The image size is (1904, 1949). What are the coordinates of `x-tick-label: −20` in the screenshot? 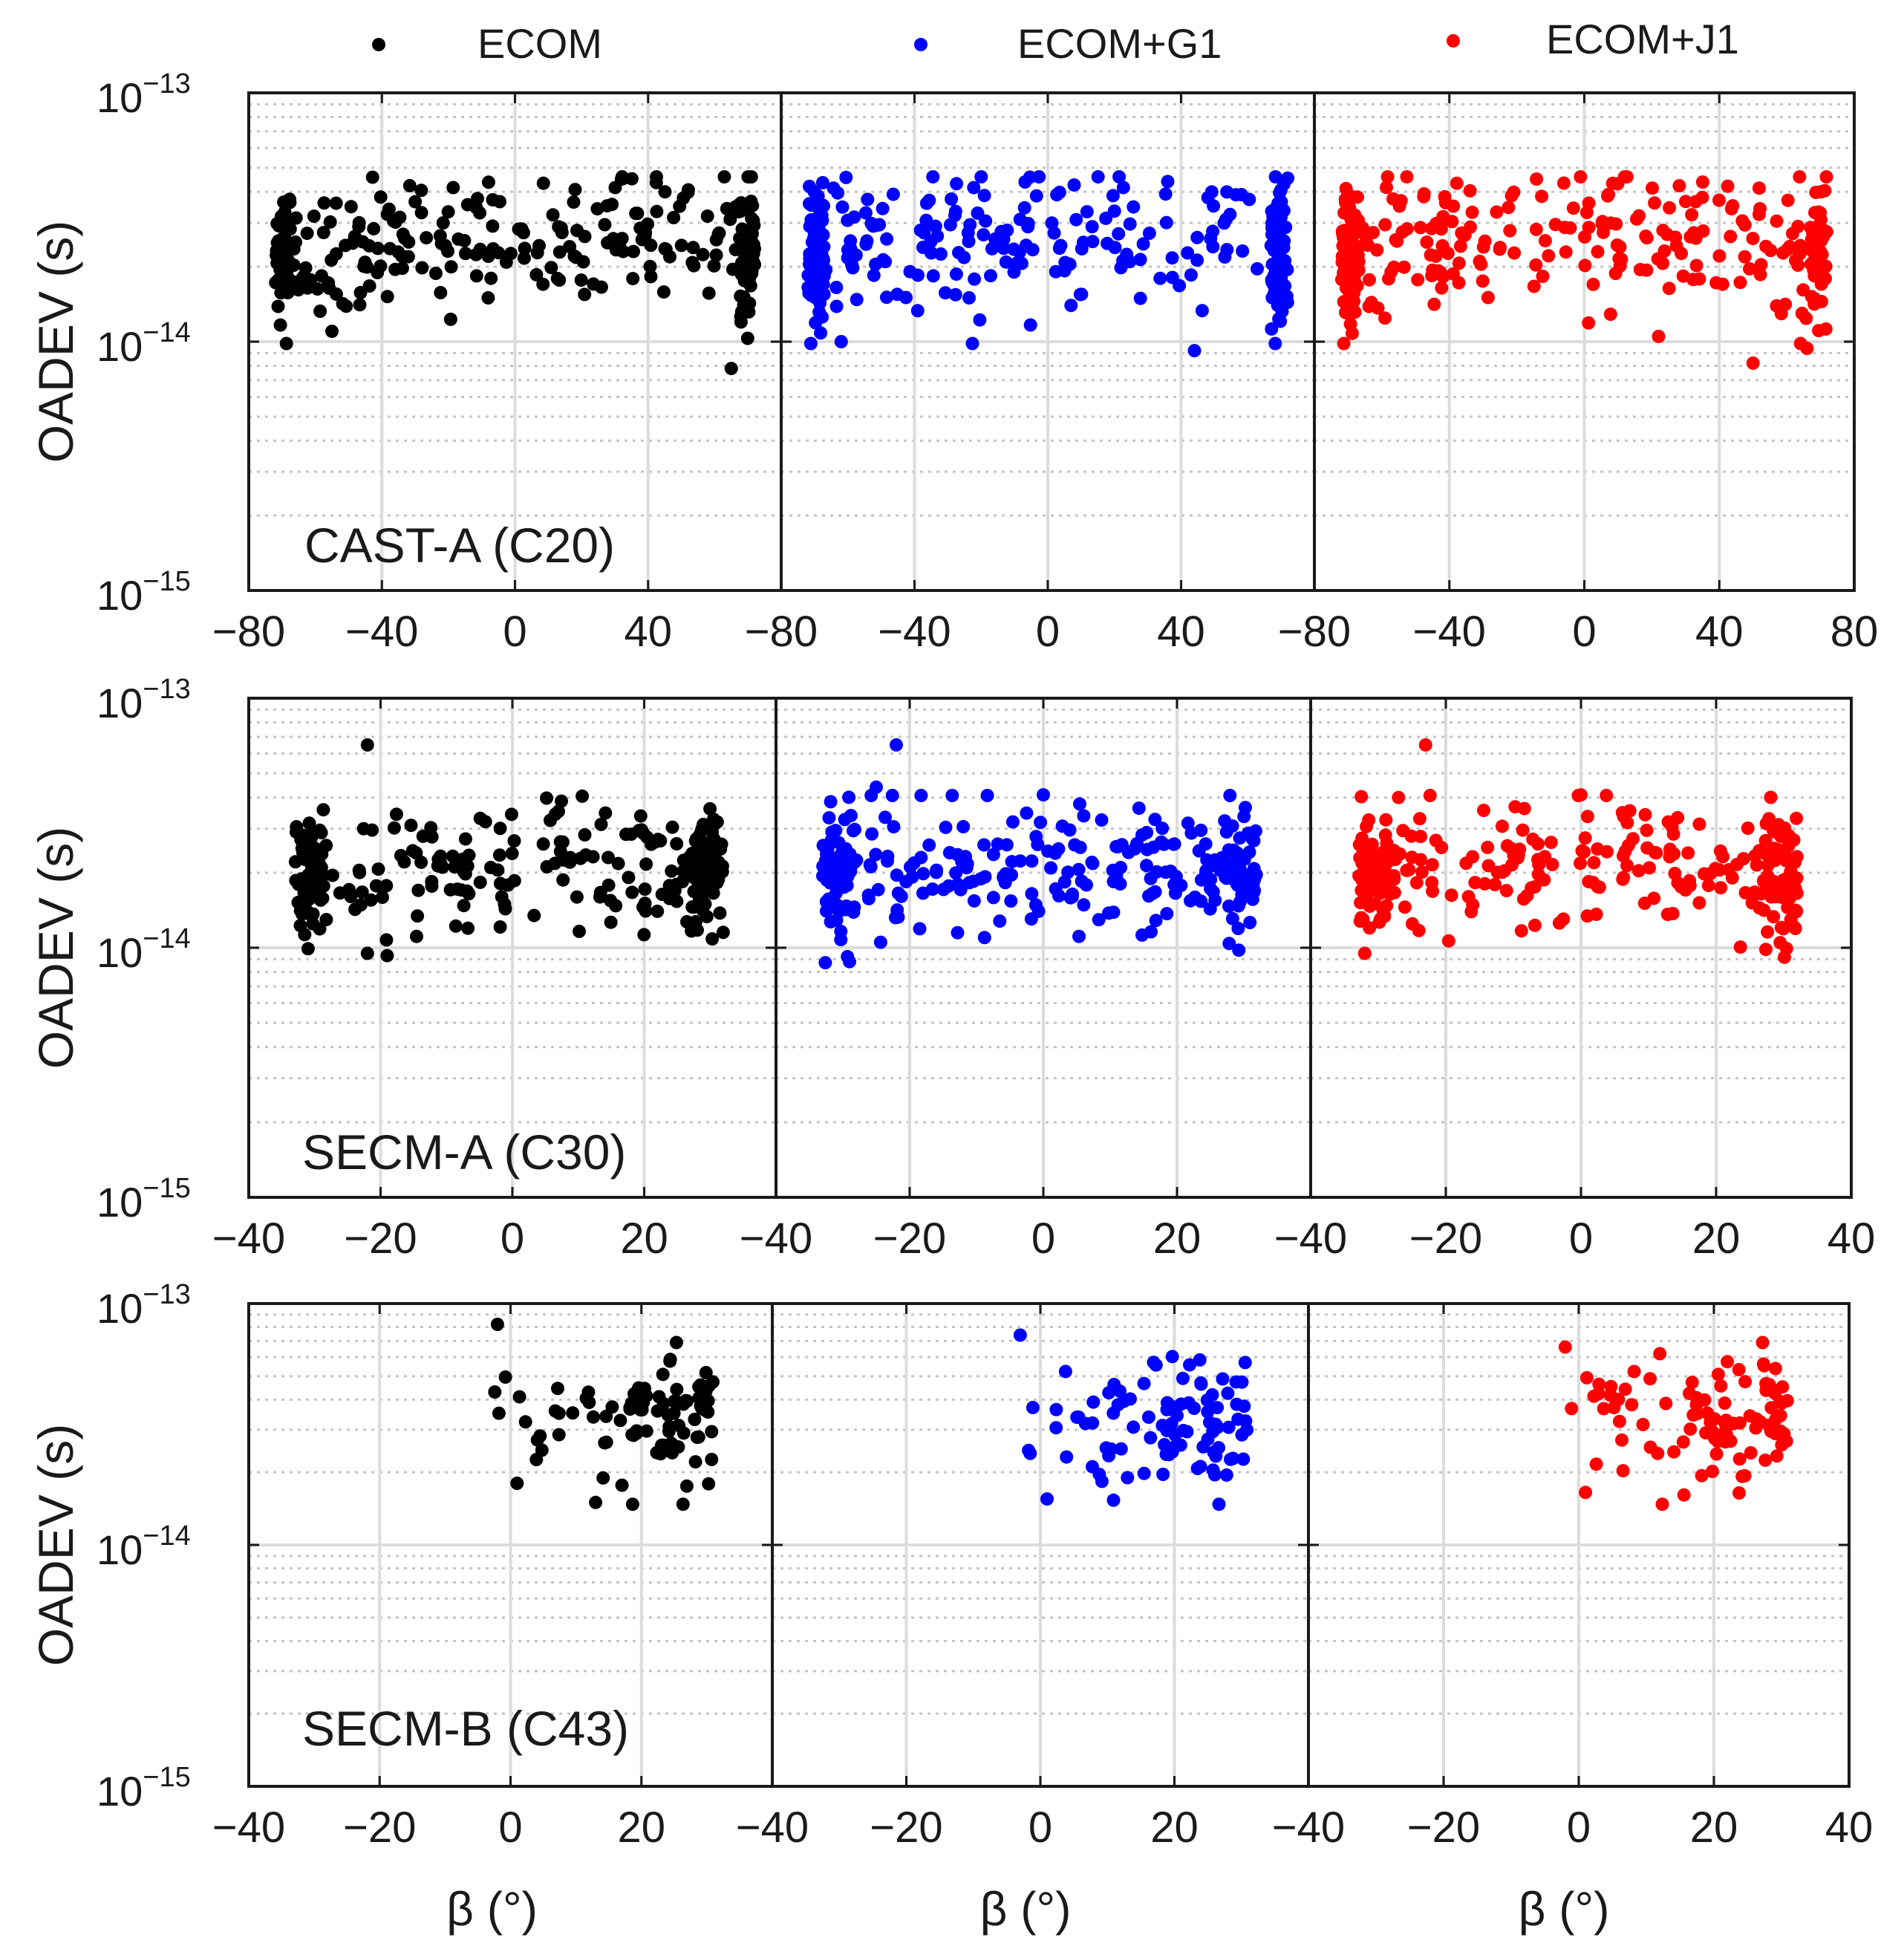 It's located at (1444, 1827).